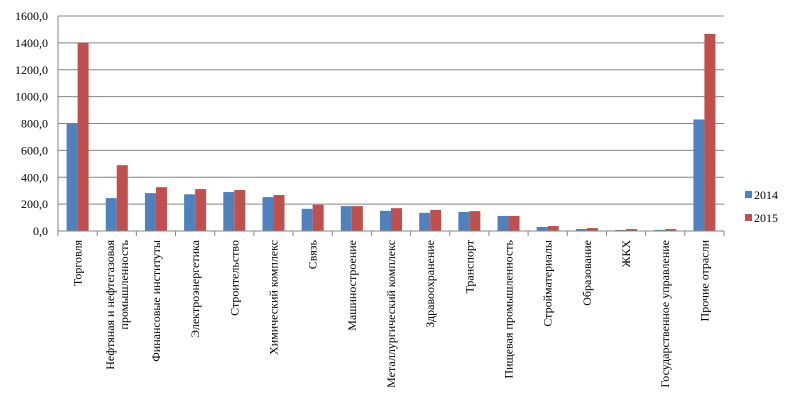 This screenshot has width=785, height=420. What do you see at coordinates (234, 278) in the screenshot?
I see `x-tick-label: Строительство` at bounding box center [234, 278].